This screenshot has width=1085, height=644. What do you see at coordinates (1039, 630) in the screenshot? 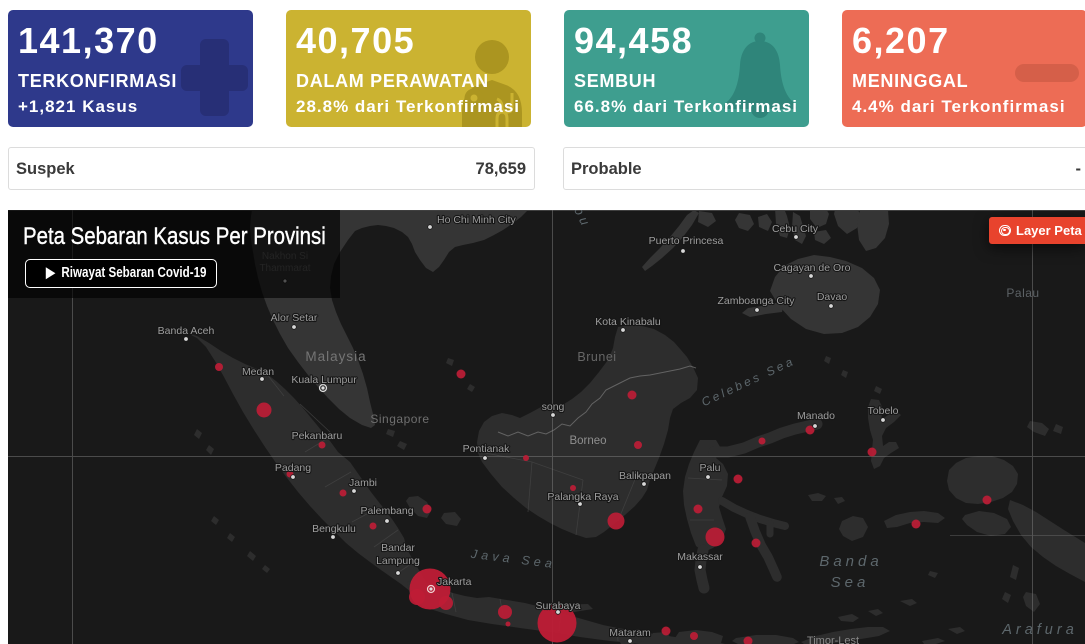
I see `svg-text: Arafura` at bounding box center [1039, 630].